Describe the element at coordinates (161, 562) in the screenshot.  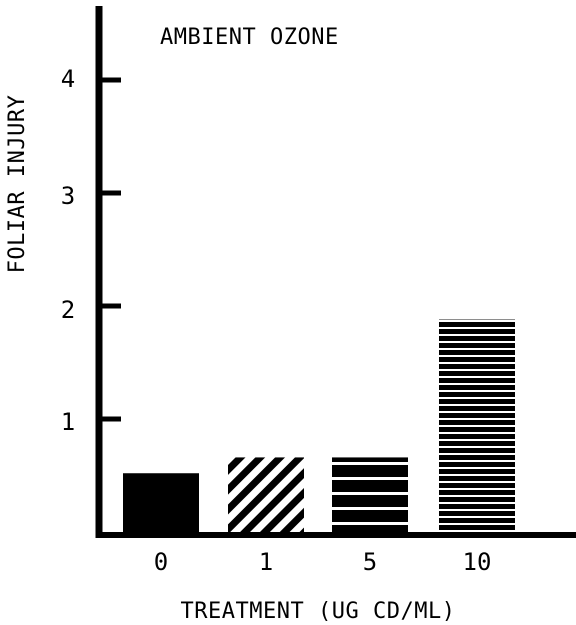
I see `x-category-label-0: 0` at that location.